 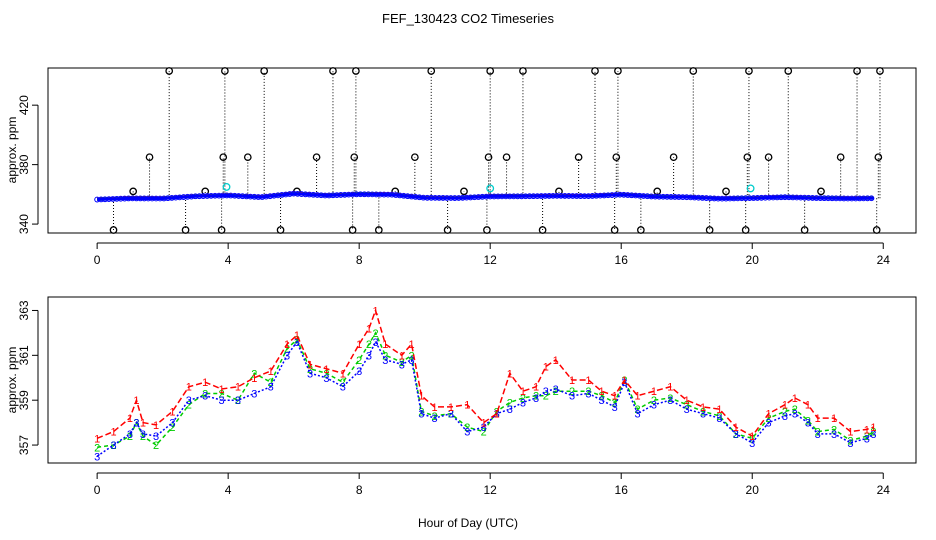 I want to click on bottom-x-tick-label: 24, so click(x=884, y=490).